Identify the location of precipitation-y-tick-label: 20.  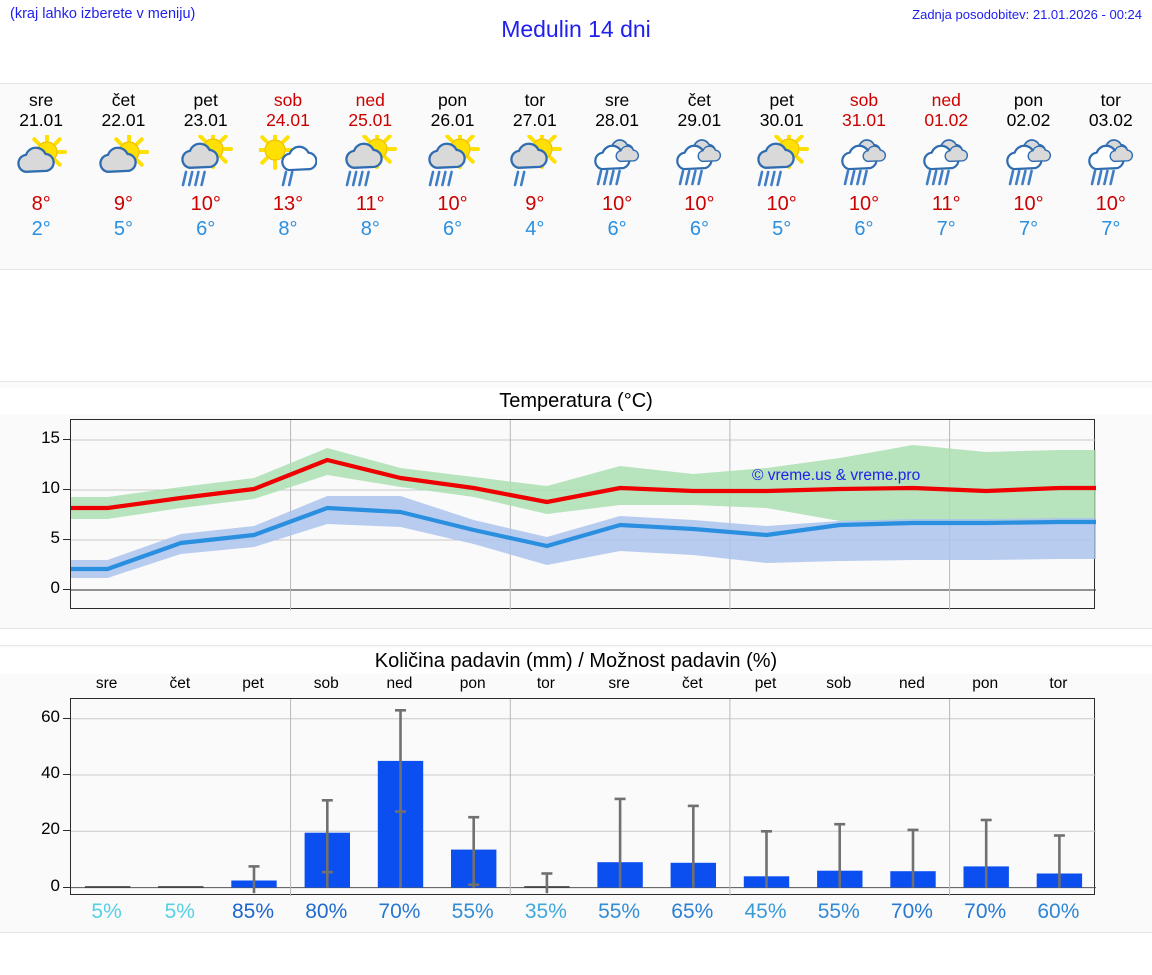
(50, 829).